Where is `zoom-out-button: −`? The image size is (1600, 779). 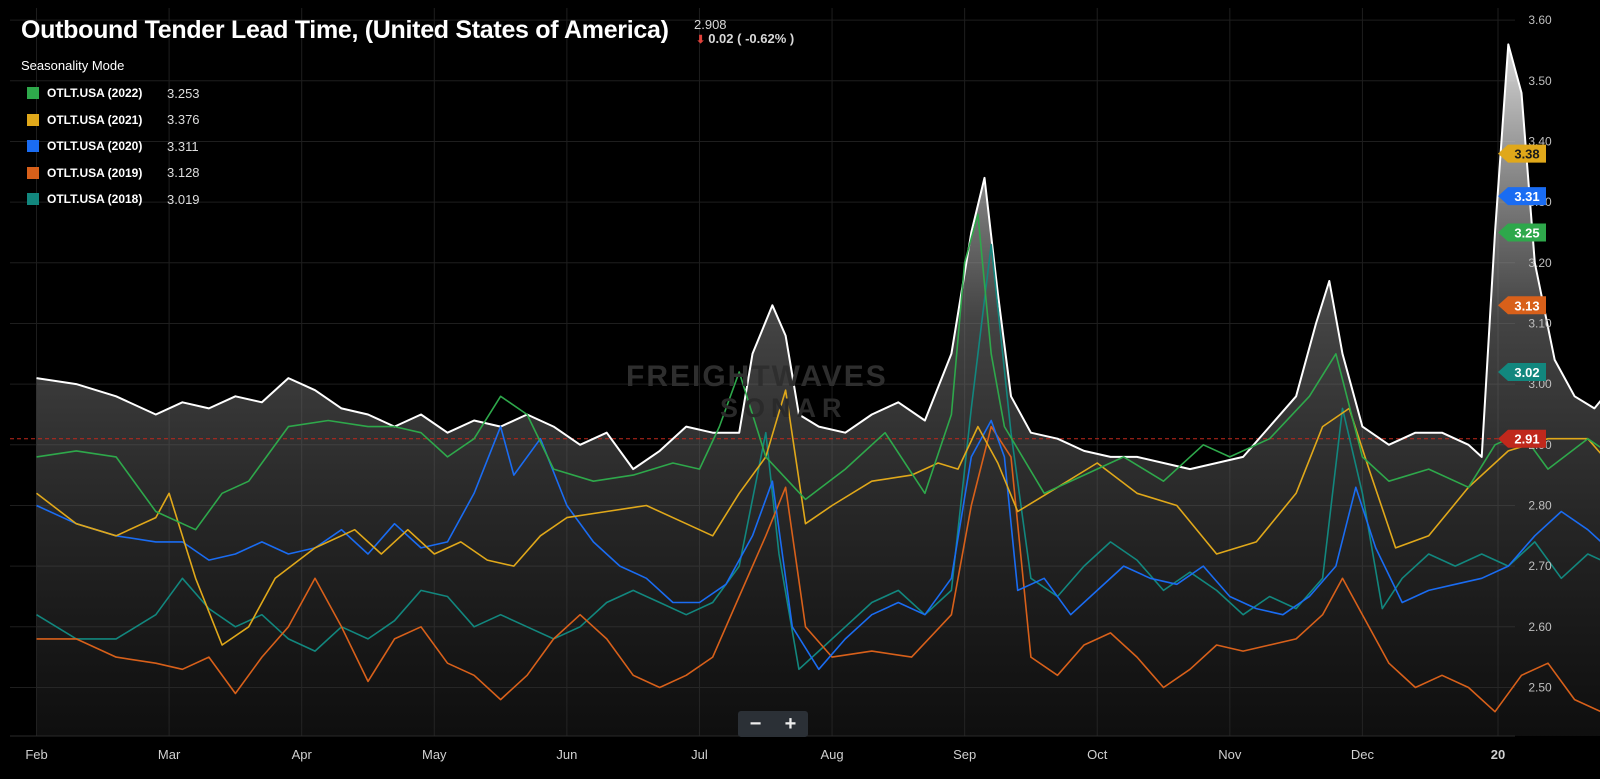 zoom-out-button: − is located at coordinates (755, 724).